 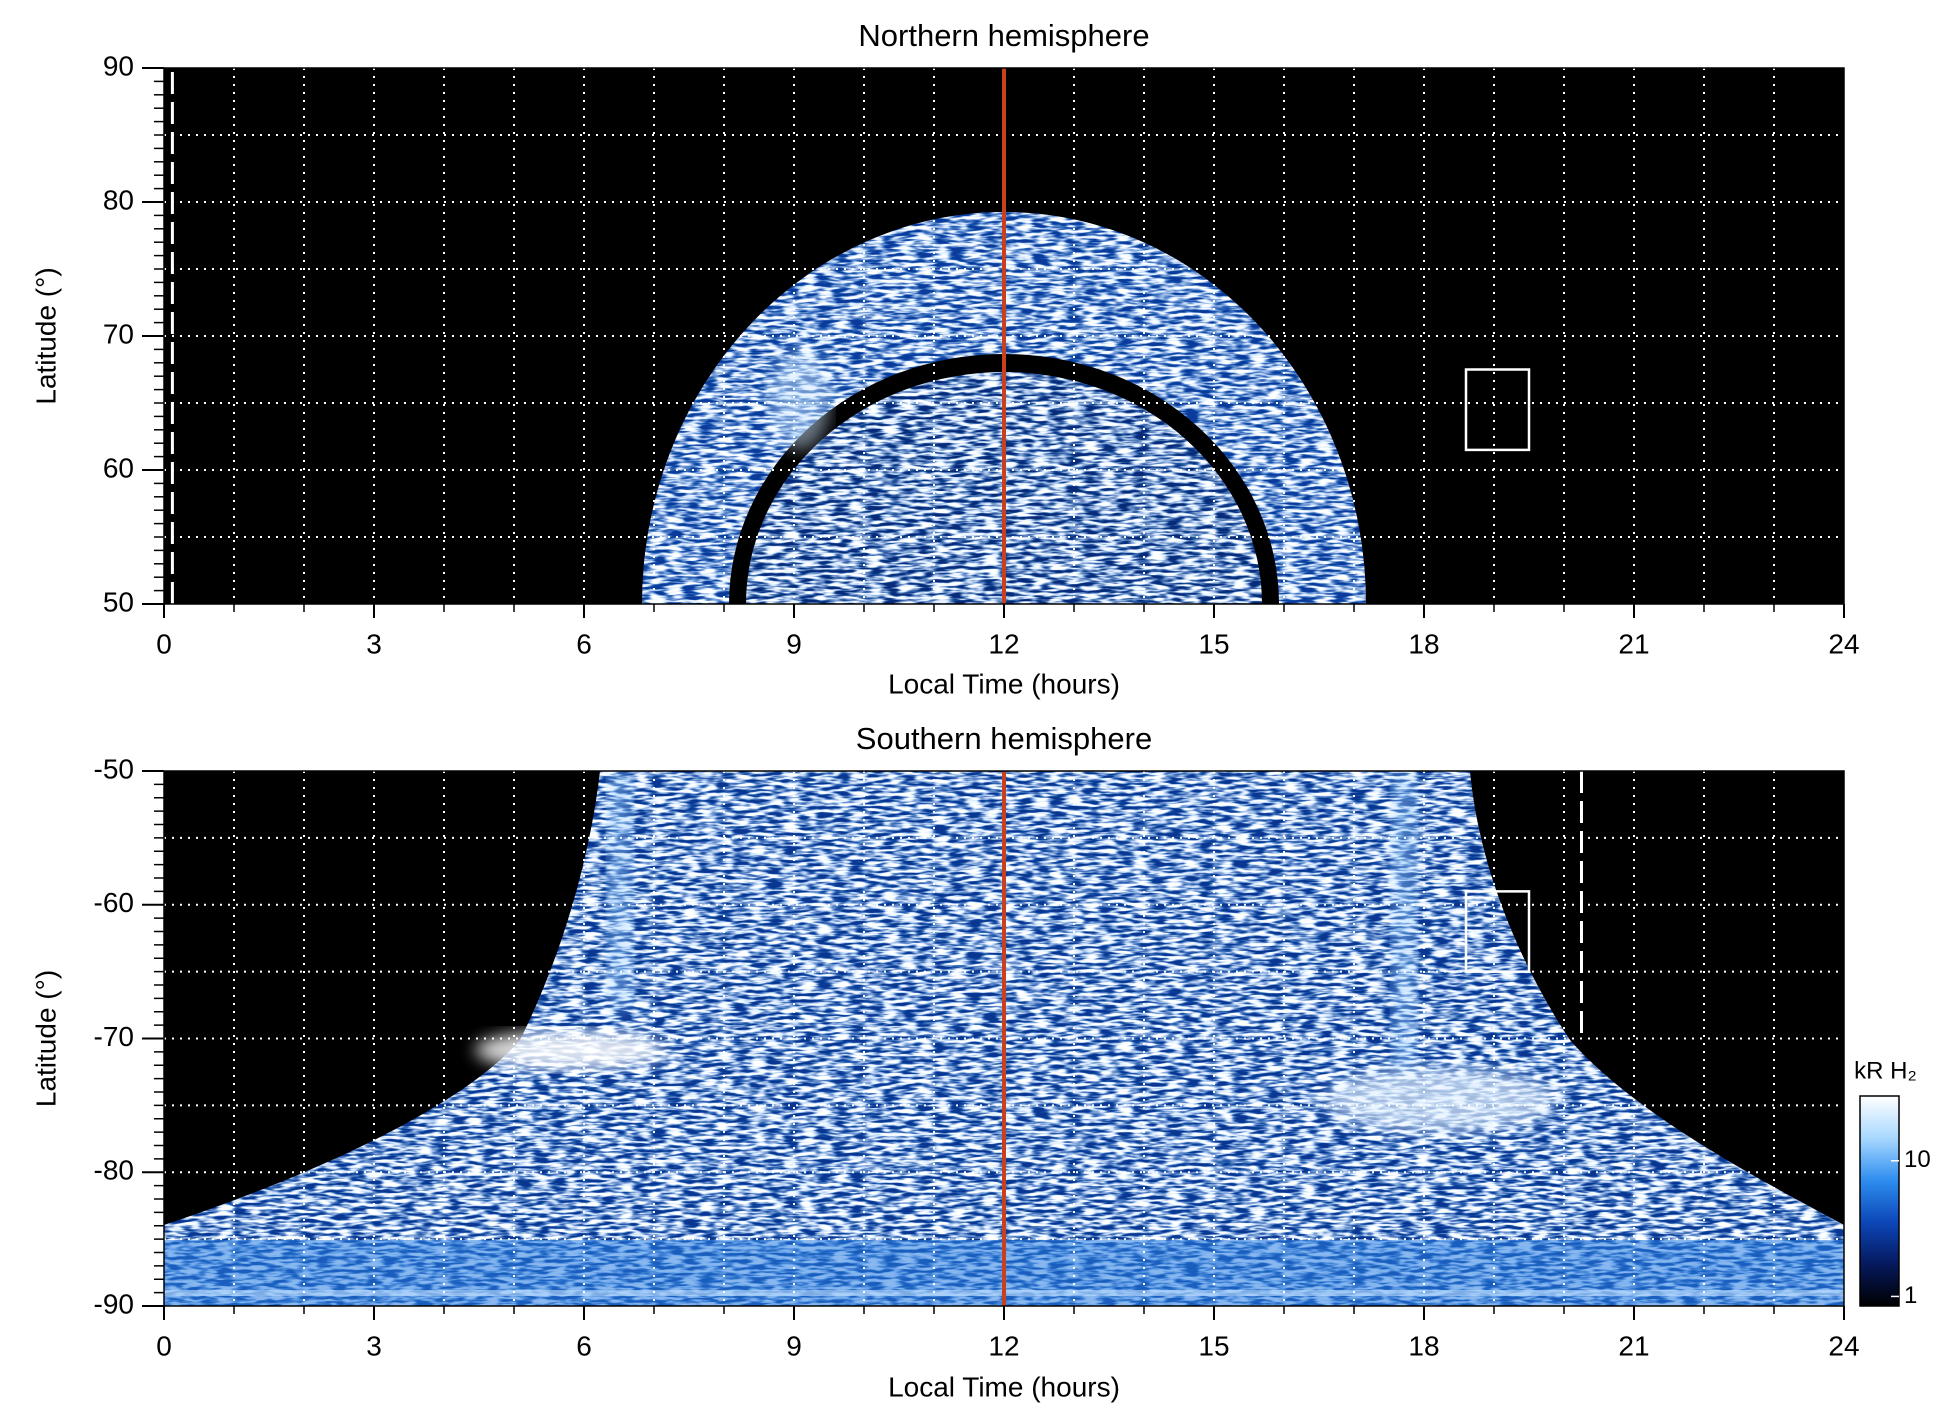 I want to click on y-tick-label: -80, so click(x=114, y=1170).